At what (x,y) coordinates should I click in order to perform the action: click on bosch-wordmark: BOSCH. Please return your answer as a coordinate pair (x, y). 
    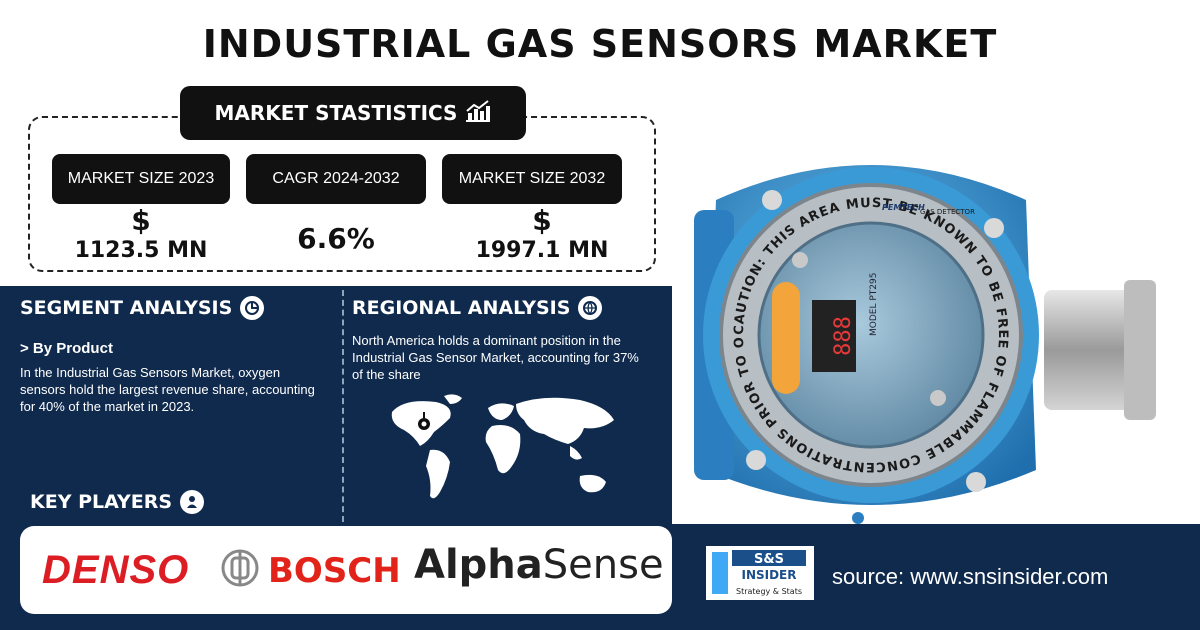
    Looking at the image, I should click on (334, 570).